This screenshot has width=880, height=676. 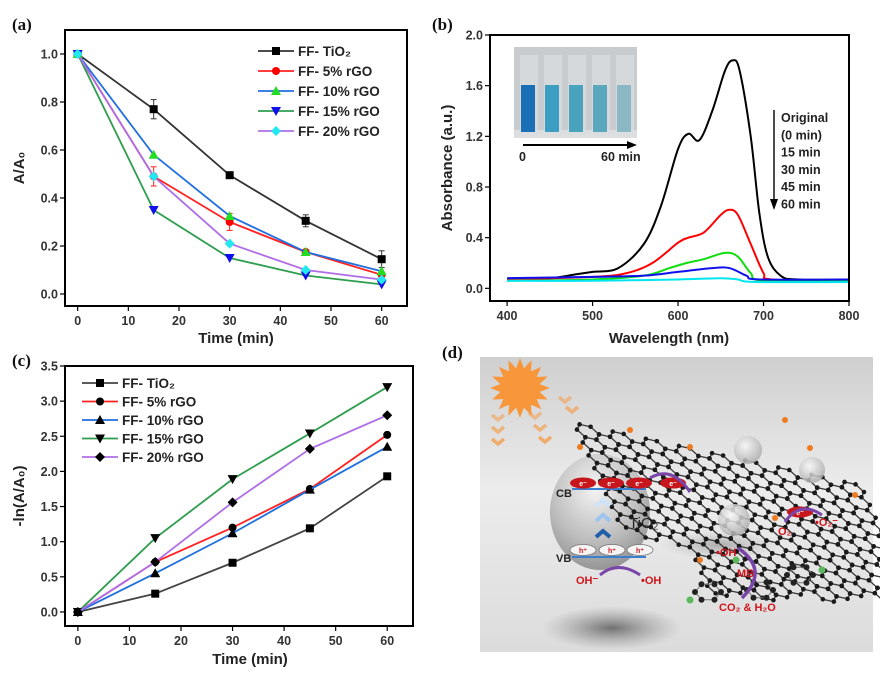 I want to click on legend-label: FF- 5% rGO, so click(x=335, y=71).